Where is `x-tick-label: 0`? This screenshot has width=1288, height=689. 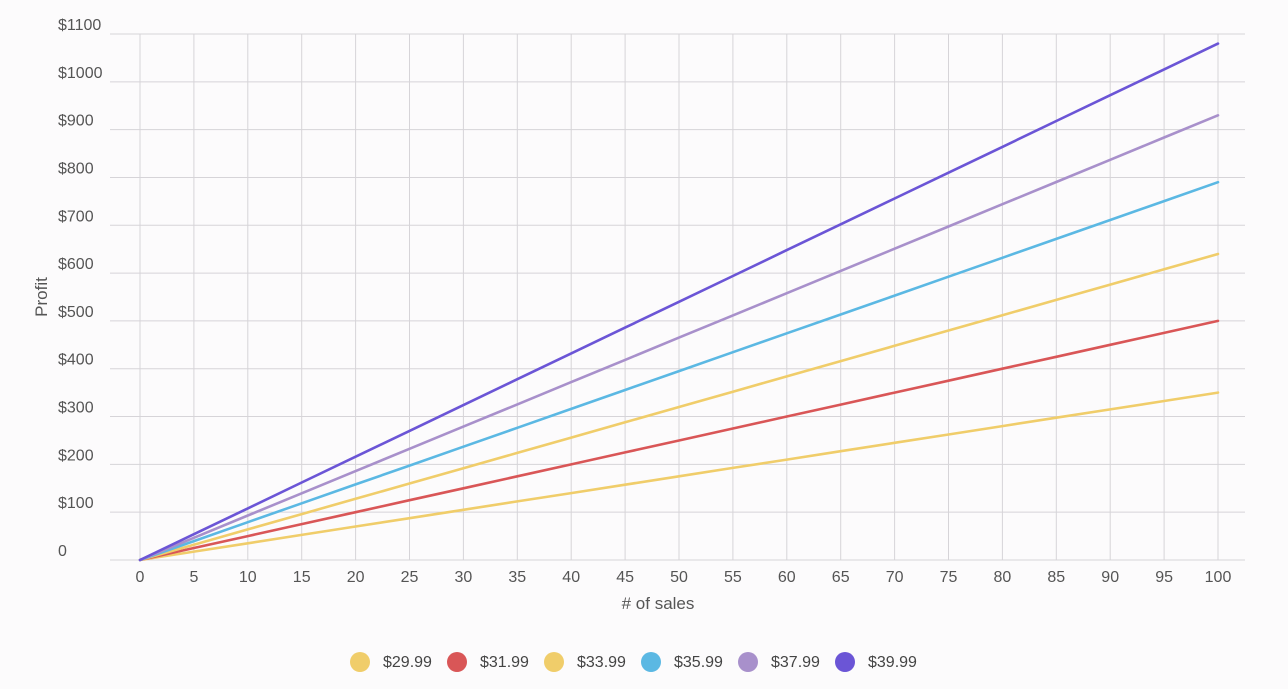 x-tick-label: 0 is located at coordinates (140, 577).